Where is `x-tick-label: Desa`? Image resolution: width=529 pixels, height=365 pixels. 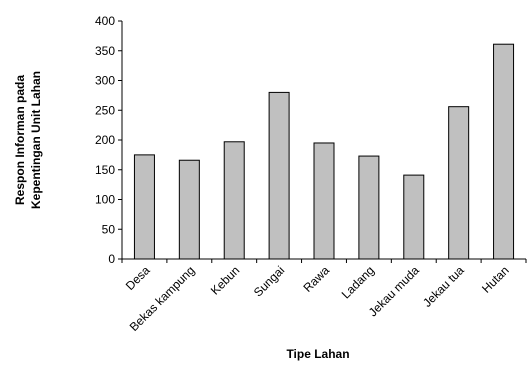 x-tick-label: Desa is located at coordinates (138, 278).